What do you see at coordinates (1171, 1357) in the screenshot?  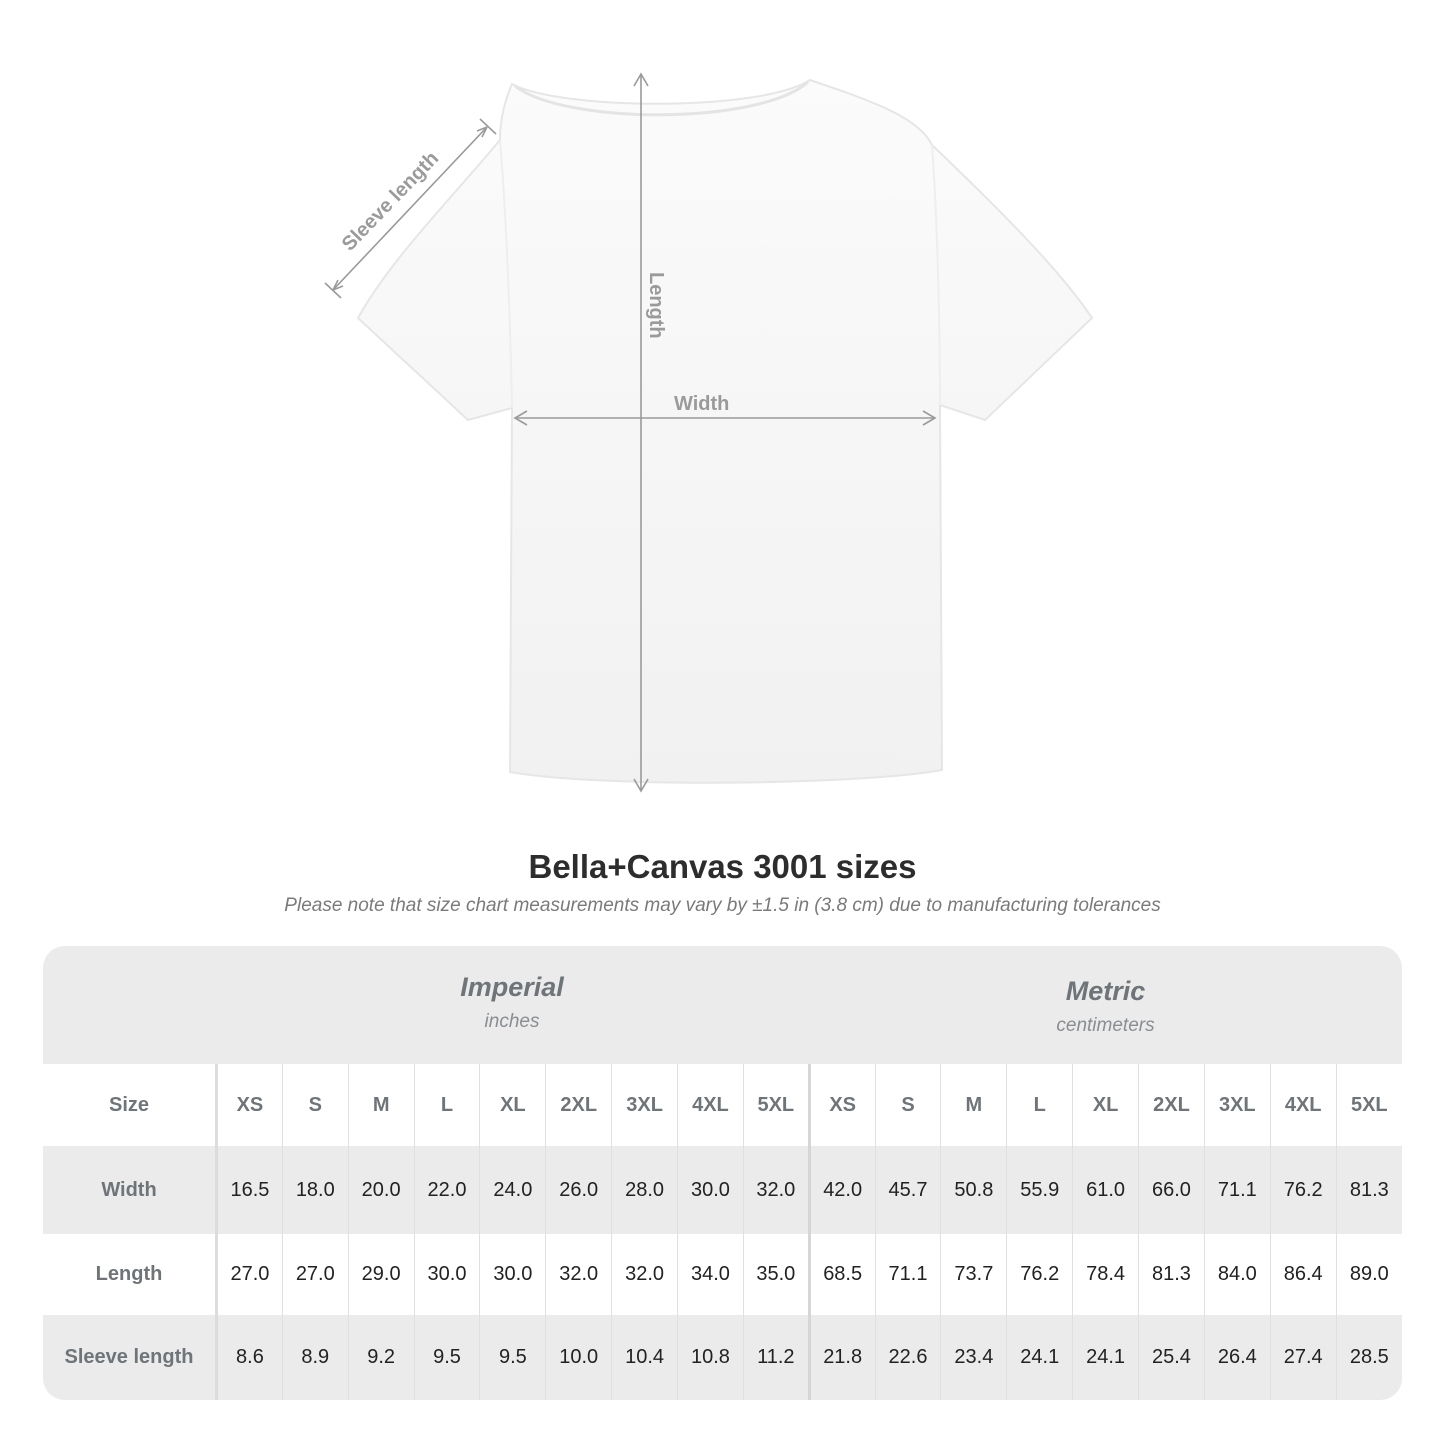 I see `metric-cell: 25.4` at bounding box center [1171, 1357].